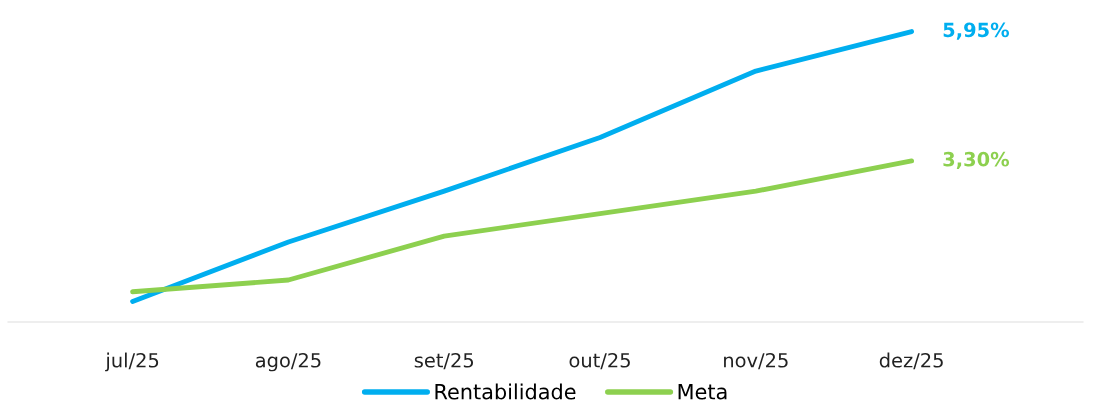 The image size is (1093, 410). I want to click on x-tick-label: set/25, so click(444, 361).